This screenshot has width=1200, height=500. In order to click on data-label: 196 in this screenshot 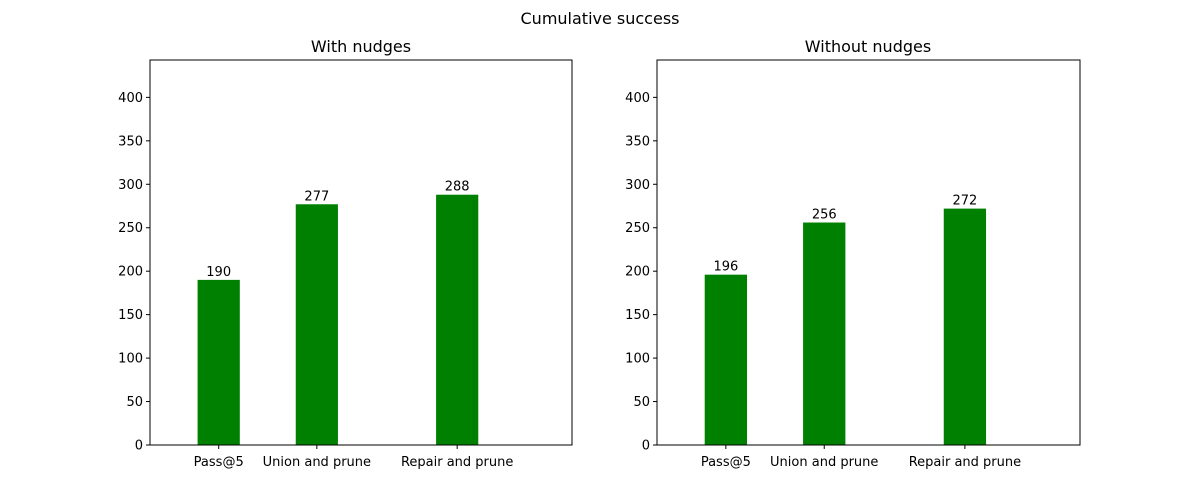, I will do `click(725, 267)`.